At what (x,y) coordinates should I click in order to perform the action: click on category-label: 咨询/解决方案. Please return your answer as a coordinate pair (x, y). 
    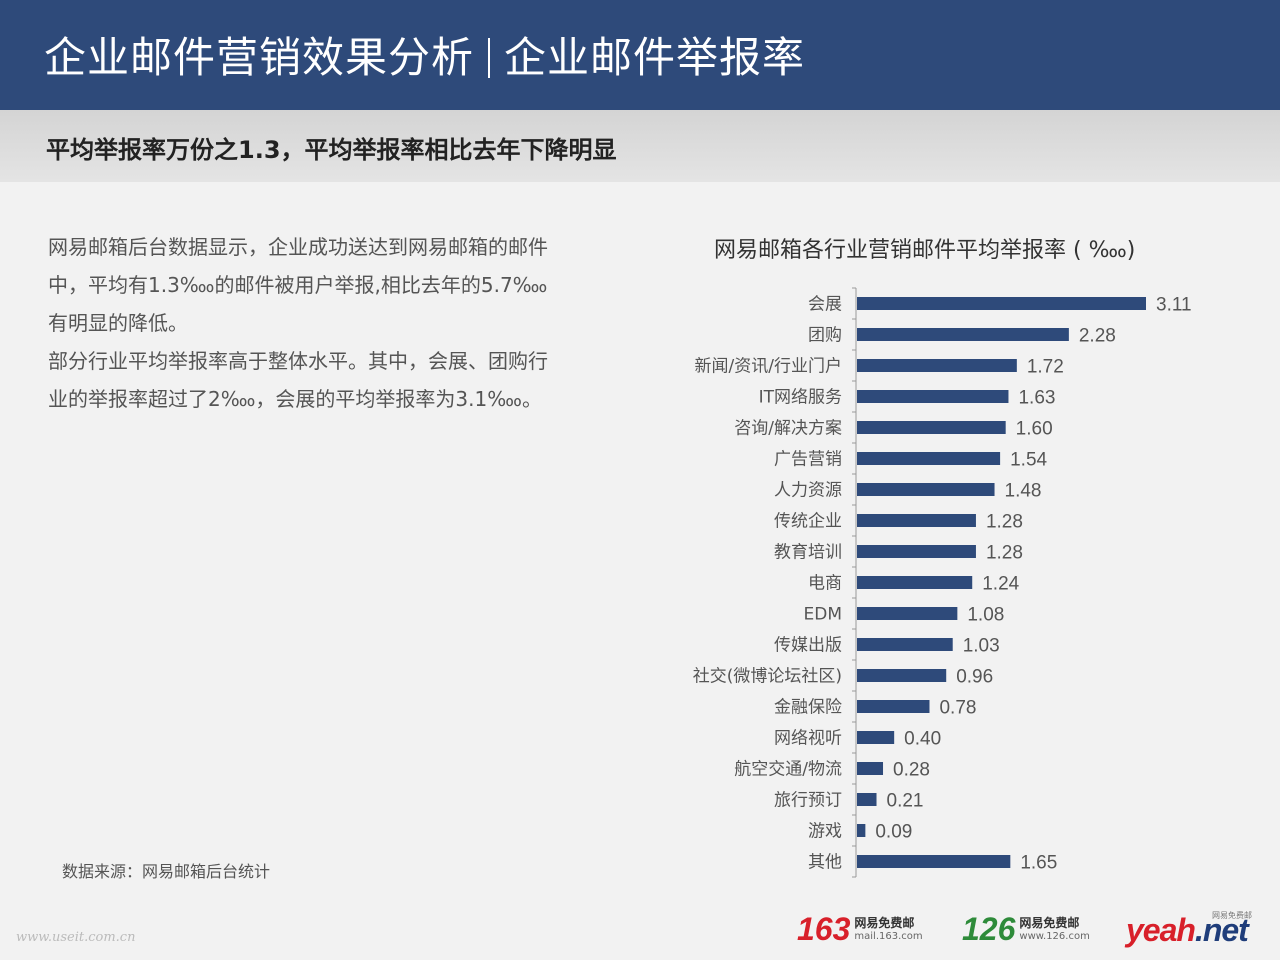
    Looking at the image, I should click on (788, 429).